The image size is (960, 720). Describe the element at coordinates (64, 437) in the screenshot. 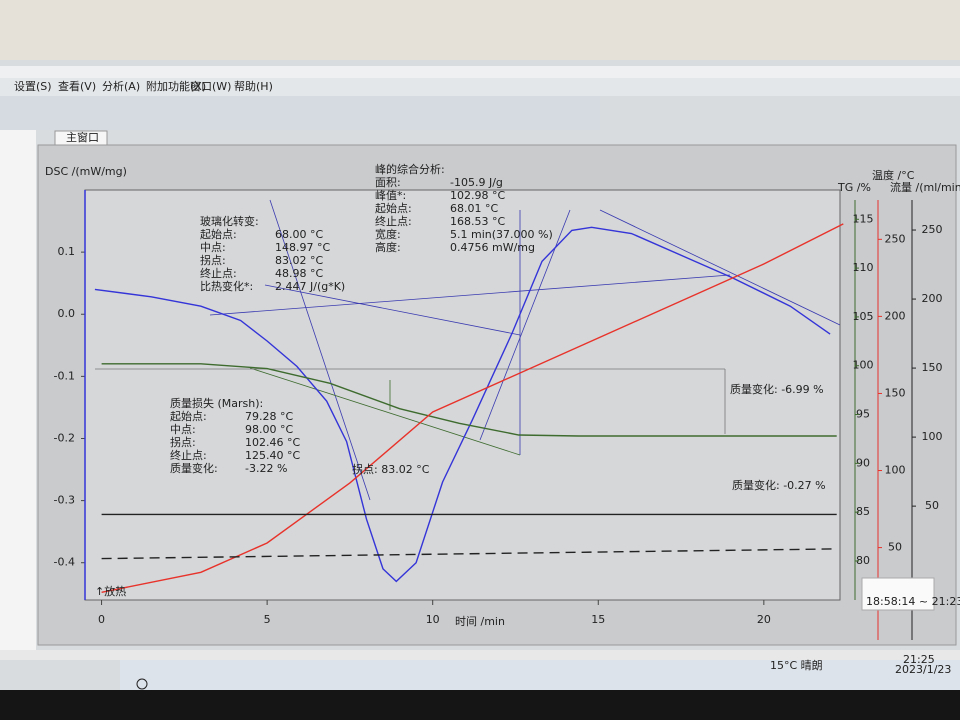

I see `tick-label: -0.2` at that location.